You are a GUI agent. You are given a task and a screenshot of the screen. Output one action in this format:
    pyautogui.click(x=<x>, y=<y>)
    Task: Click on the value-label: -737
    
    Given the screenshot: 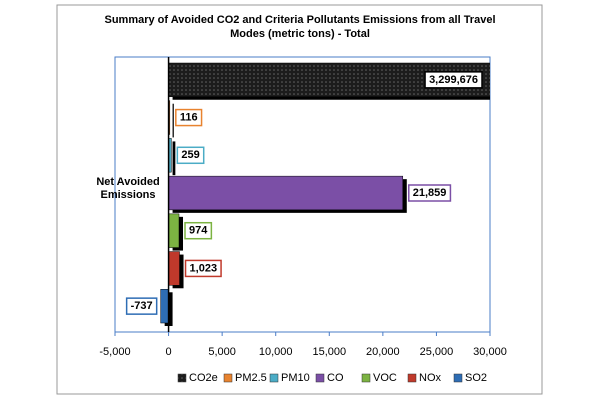 What is the action you would take?
    pyautogui.click(x=142, y=306)
    